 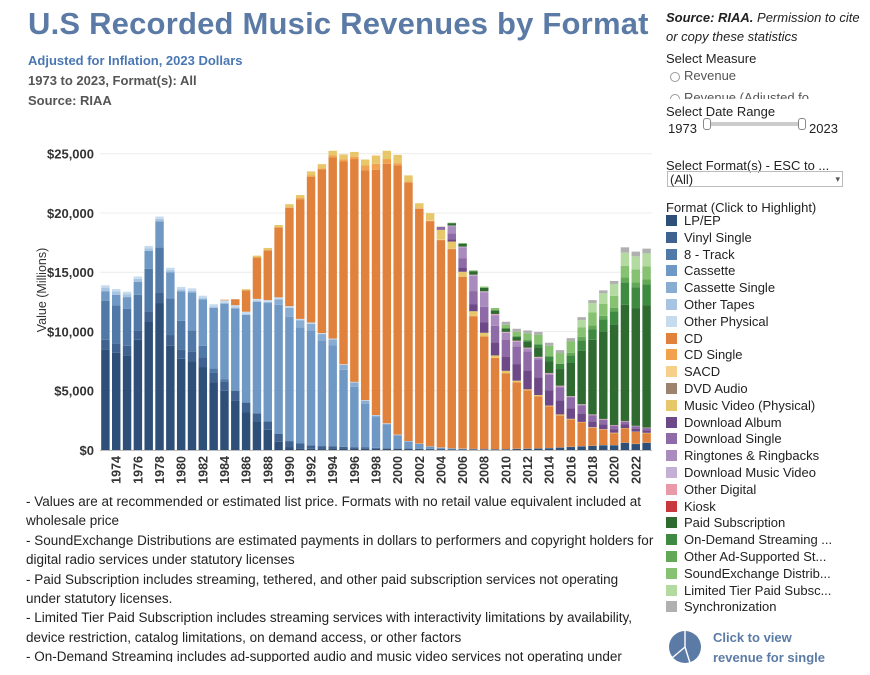 I want to click on date-range-slider, so click(x=755, y=124).